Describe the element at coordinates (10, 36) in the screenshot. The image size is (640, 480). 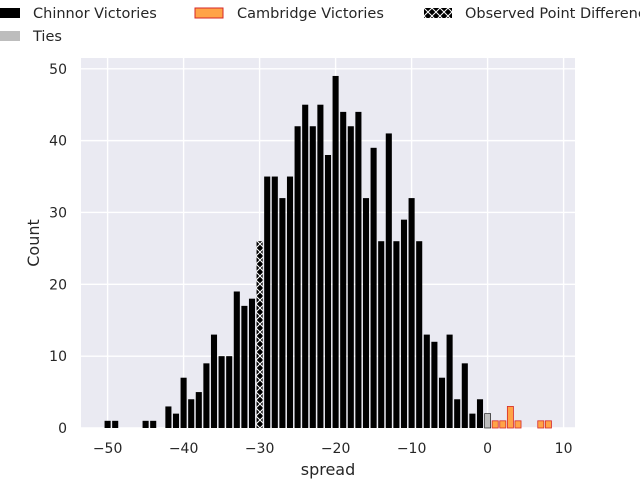
I see `legend-swatch-ties` at that location.